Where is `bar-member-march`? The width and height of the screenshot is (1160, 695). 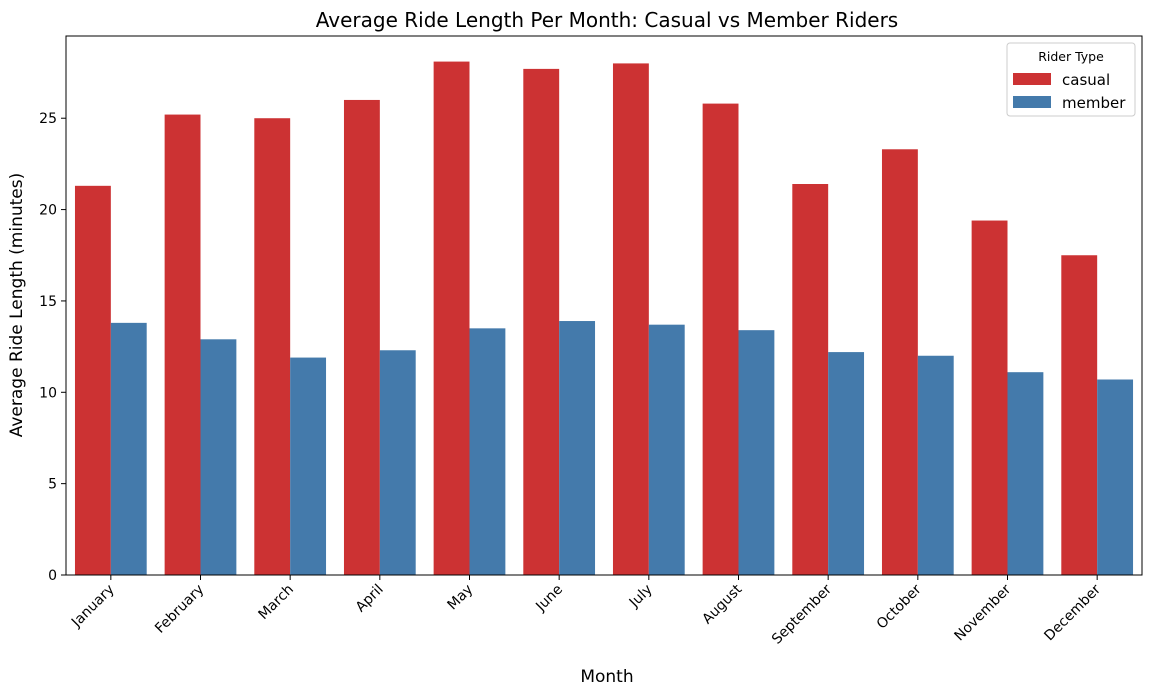 bar-member-march is located at coordinates (308, 466).